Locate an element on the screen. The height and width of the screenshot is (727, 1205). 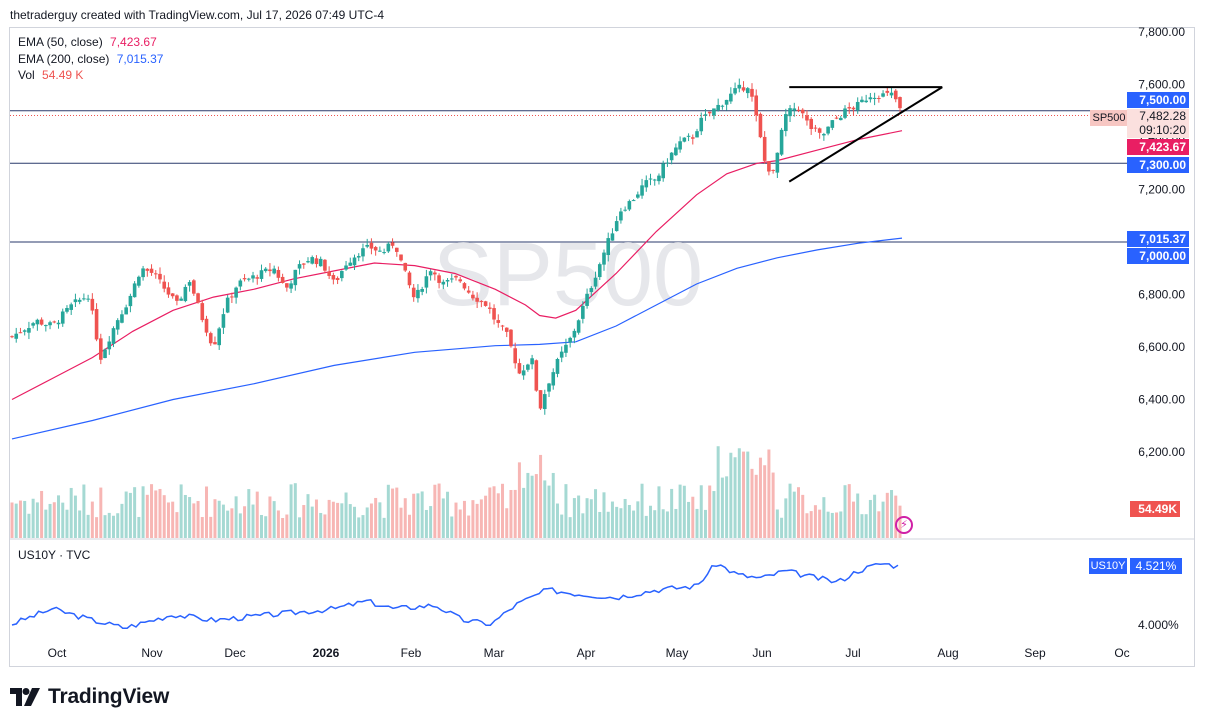
triangle-bottom-line is located at coordinates (865, 134).